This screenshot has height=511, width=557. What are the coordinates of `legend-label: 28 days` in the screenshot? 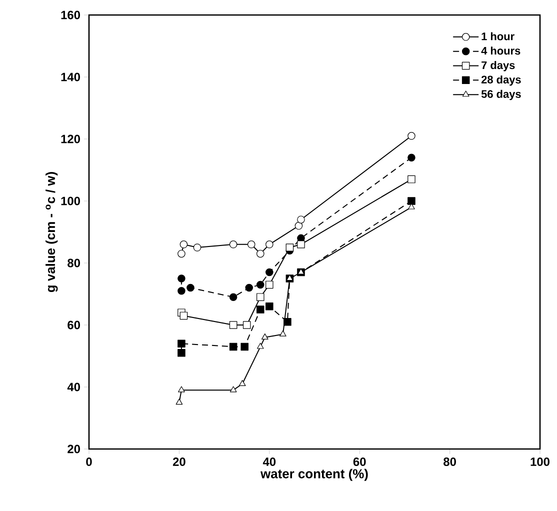 It's located at (501, 80).